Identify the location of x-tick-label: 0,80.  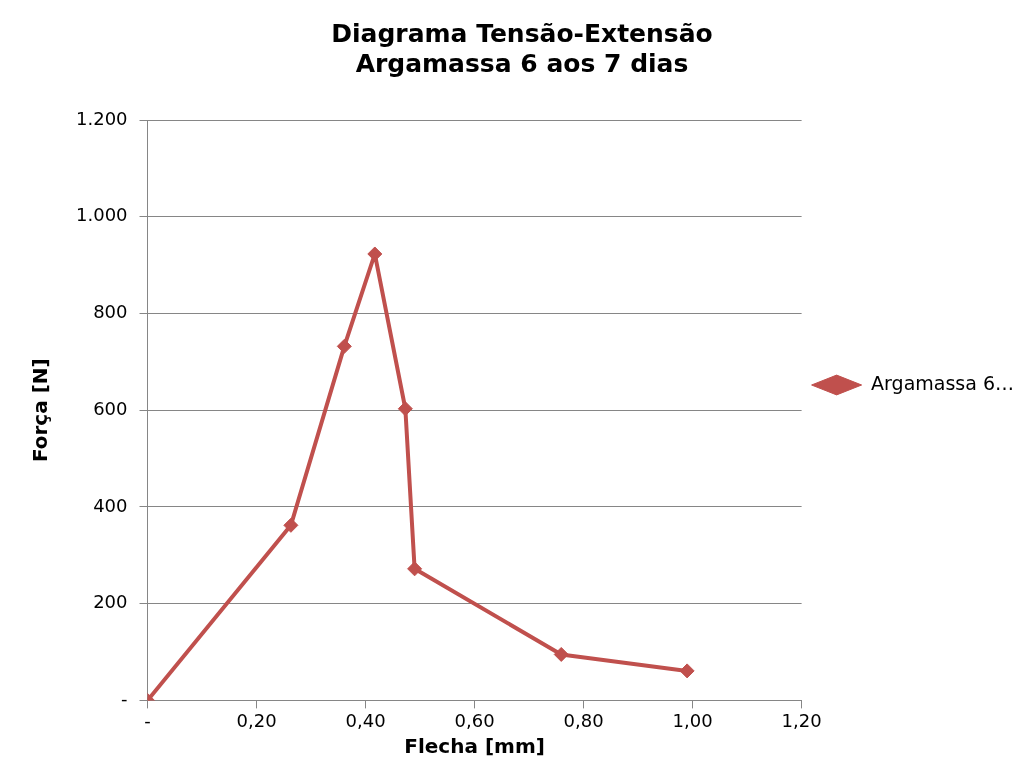
(583, 720).